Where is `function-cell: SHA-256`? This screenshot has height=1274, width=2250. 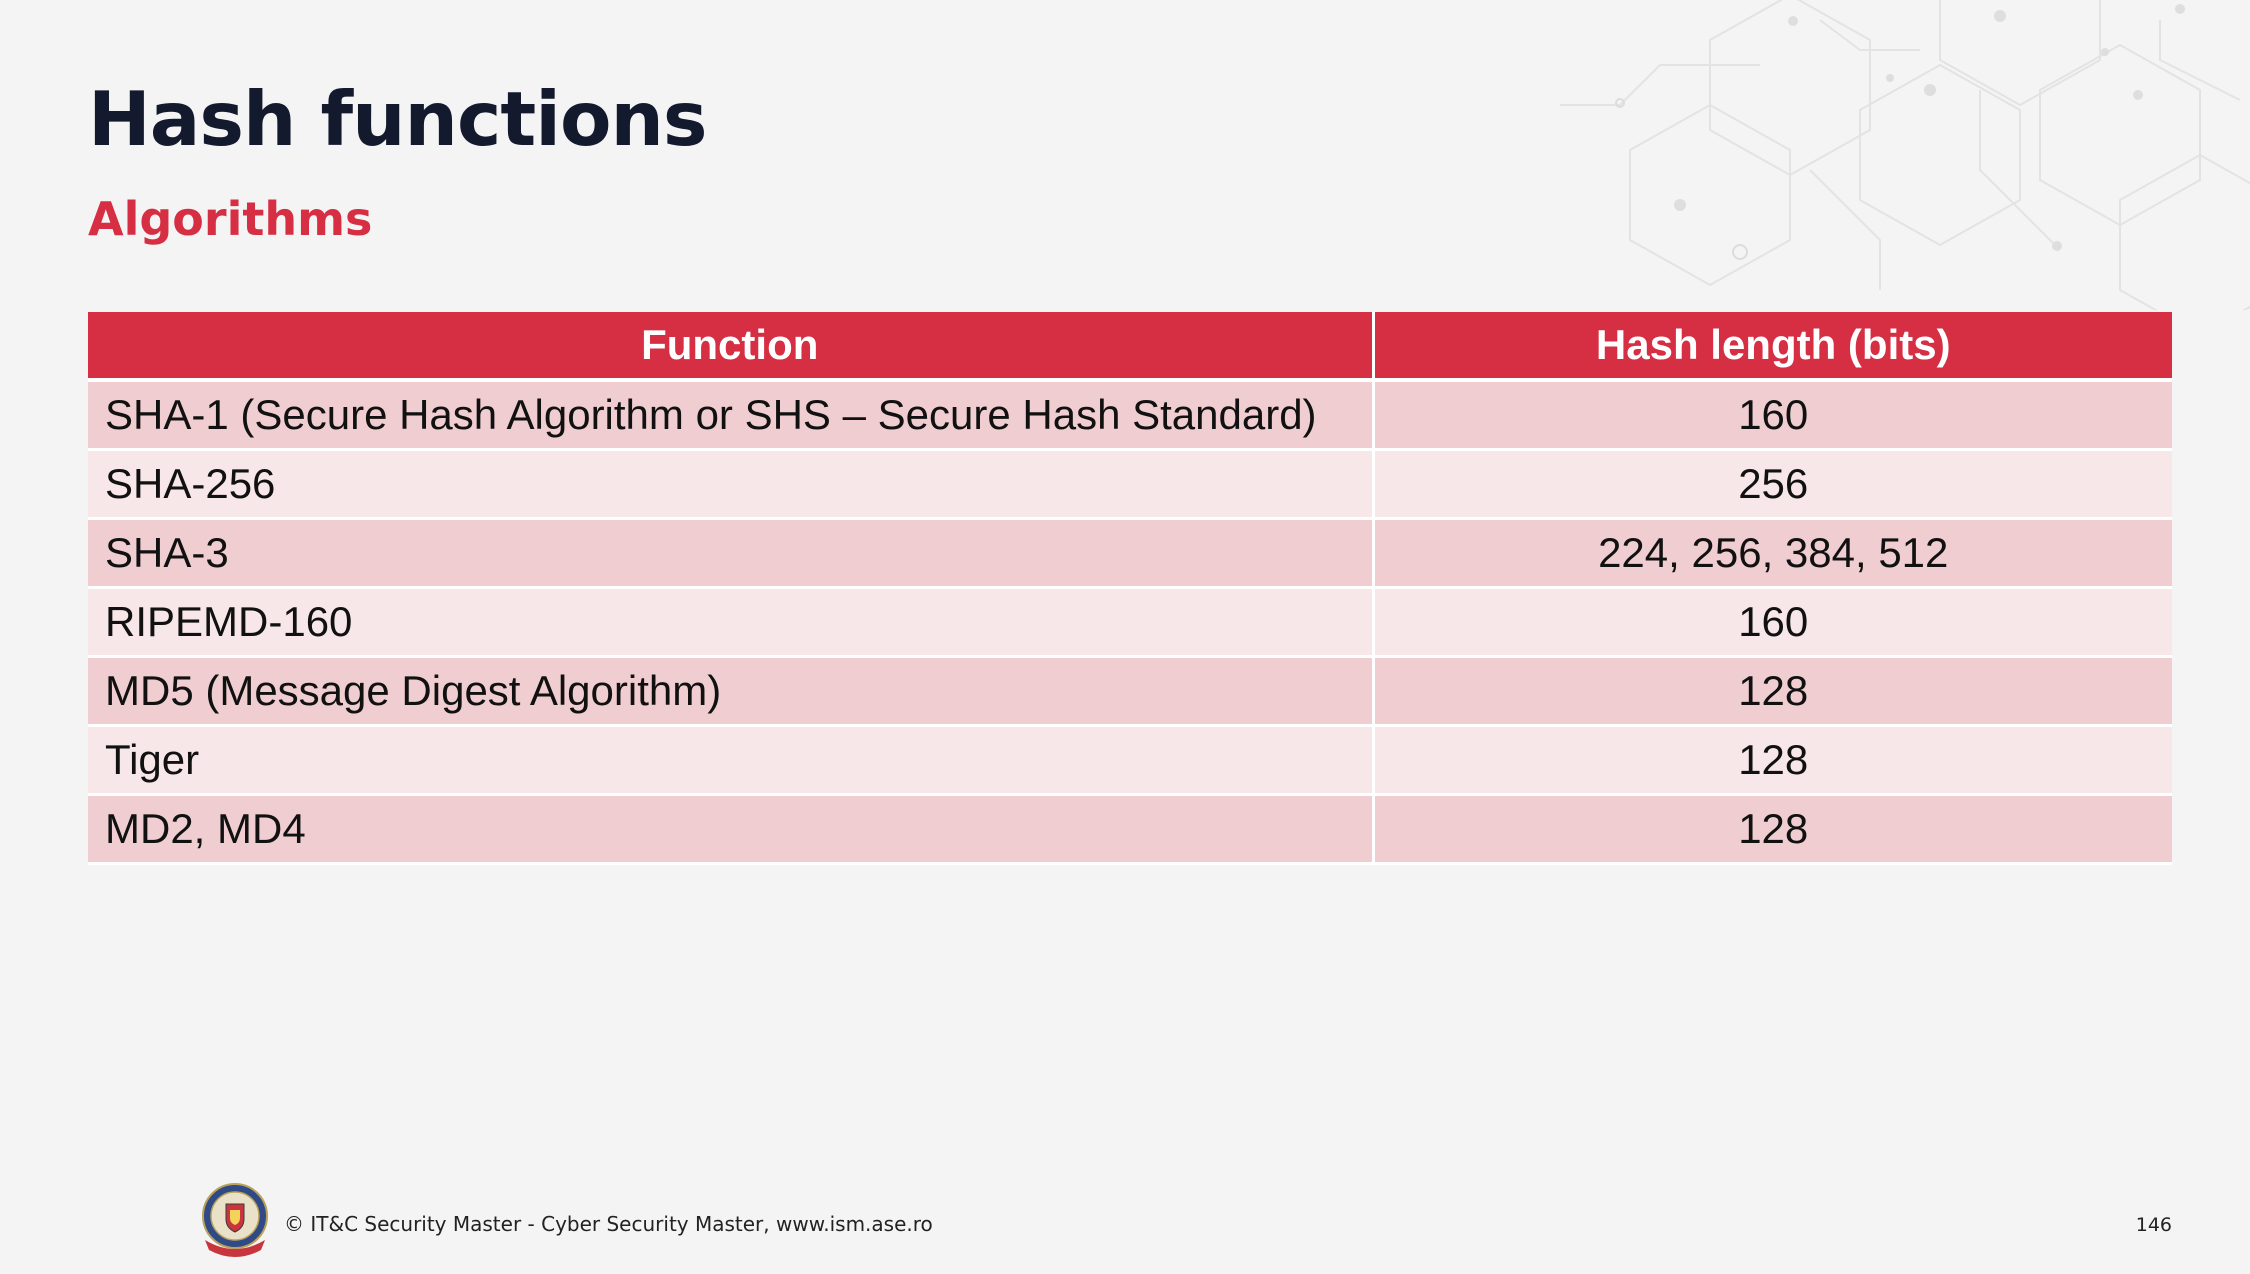 function-cell: SHA-256 is located at coordinates (731, 484).